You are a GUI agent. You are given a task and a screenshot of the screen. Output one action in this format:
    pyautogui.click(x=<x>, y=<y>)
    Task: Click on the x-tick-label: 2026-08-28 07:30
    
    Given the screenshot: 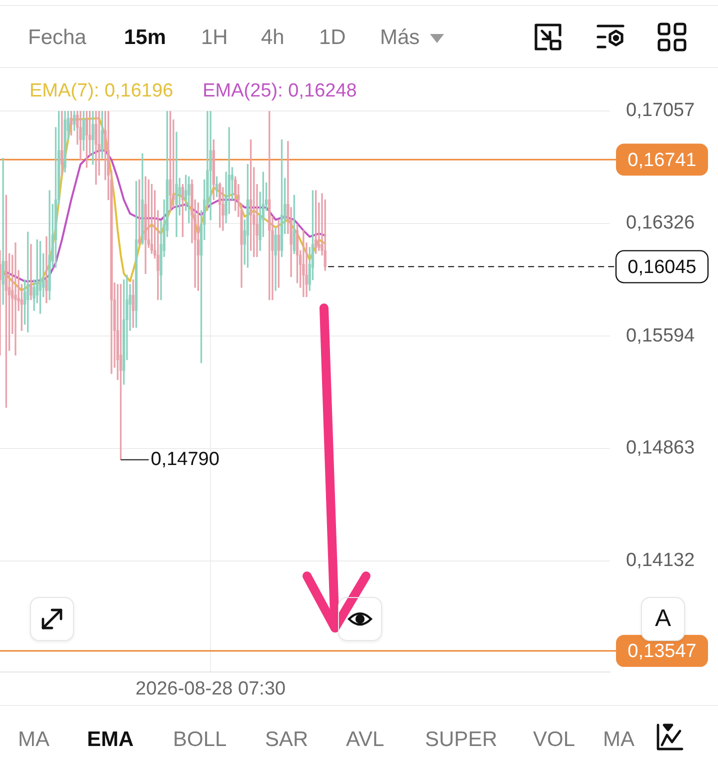 What is the action you would take?
    pyautogui.click(x=211, y=689)
    